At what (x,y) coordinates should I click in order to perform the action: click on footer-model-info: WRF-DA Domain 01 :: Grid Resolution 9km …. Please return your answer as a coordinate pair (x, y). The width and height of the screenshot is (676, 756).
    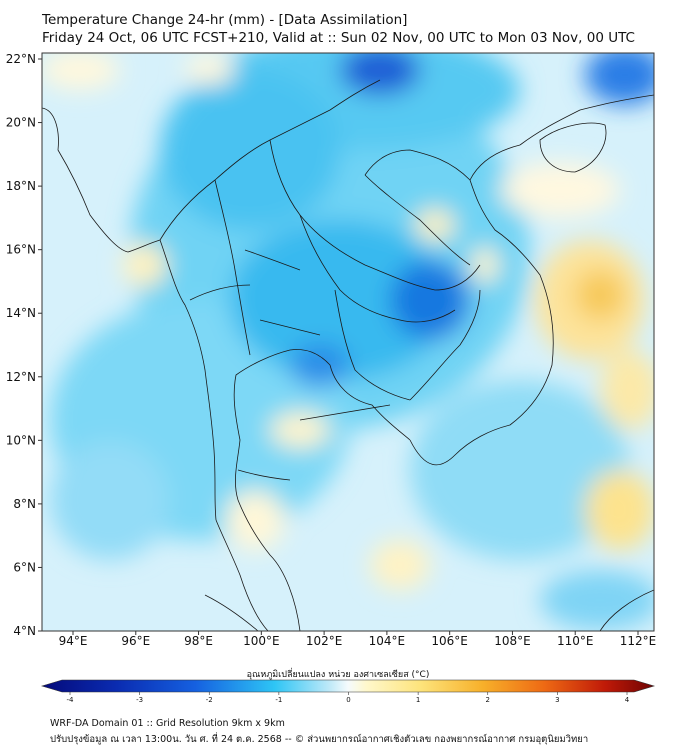
    Looking at the image, I should click on (167, 723).